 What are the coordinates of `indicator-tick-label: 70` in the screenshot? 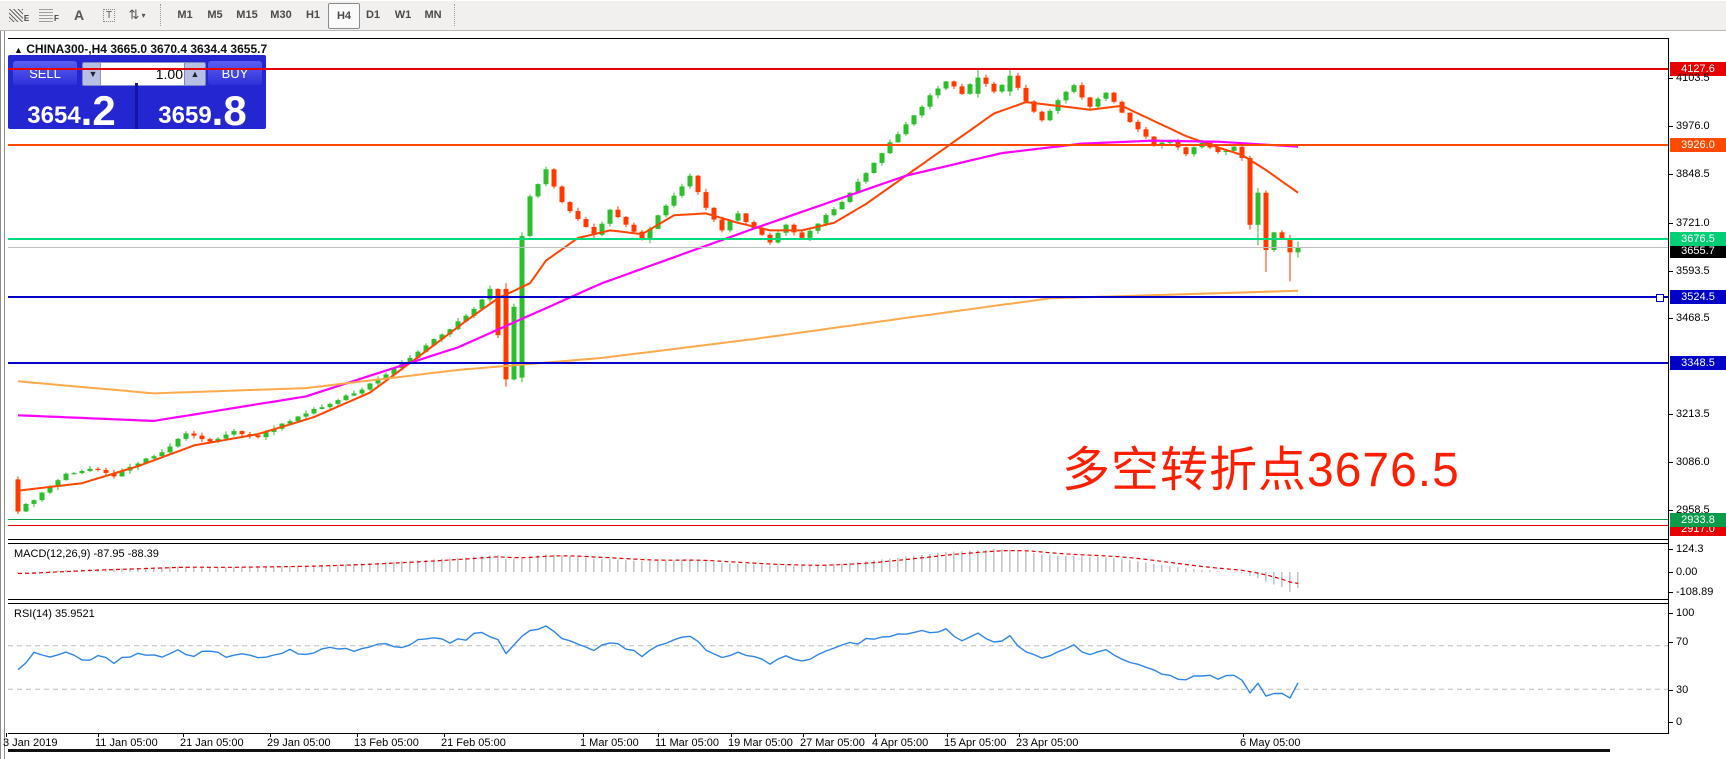 It's located at (1682, 642).